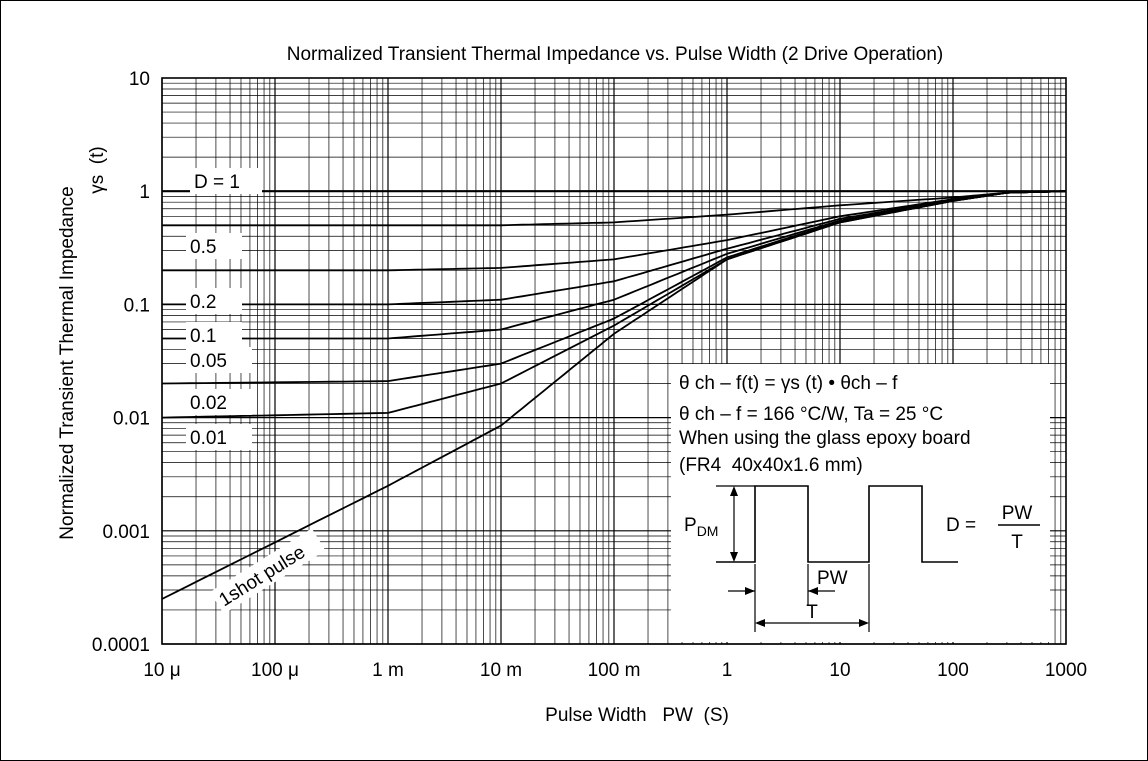  Describe the element at coordinates (275, 670) in the screenshot. I see `x-tick-label: 100 μ` at that location.